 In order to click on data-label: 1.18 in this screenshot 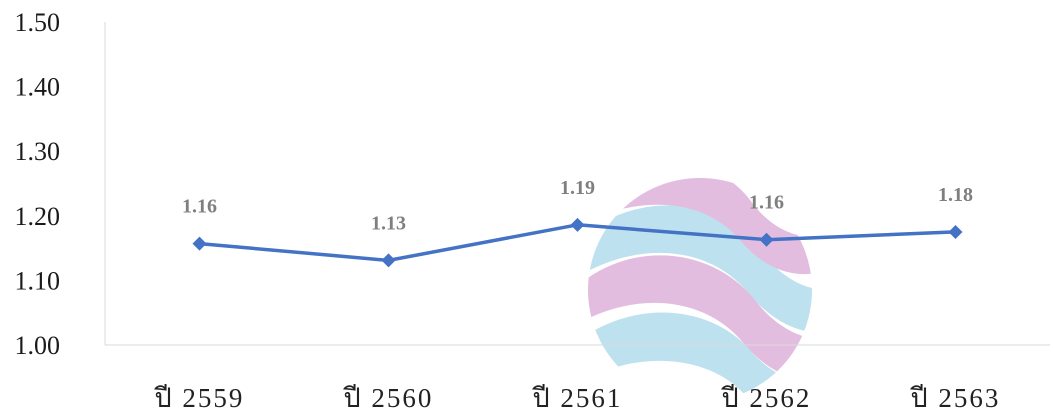, I will do `click(955, 195)`.